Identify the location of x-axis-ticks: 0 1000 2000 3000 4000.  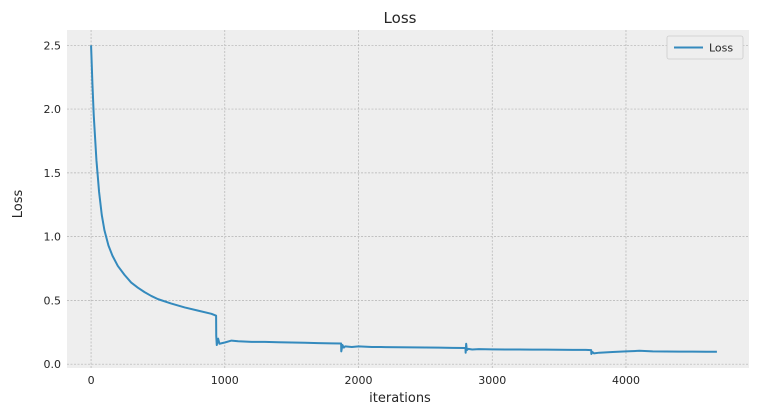
(364, 380).